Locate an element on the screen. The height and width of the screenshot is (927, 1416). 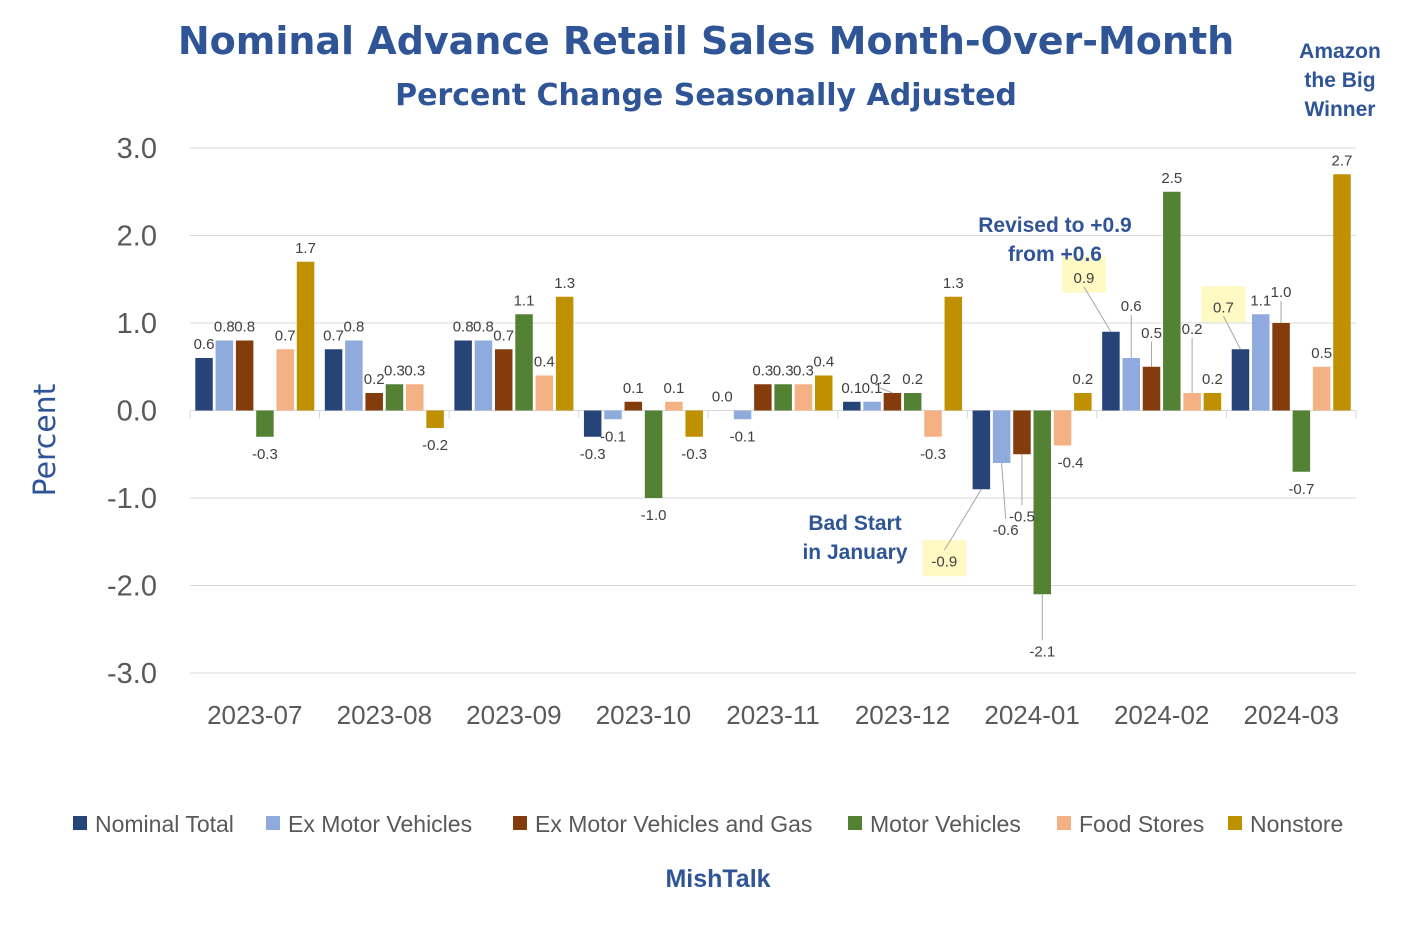
data-label: 0.9 is located at coordinates (1083, 278).